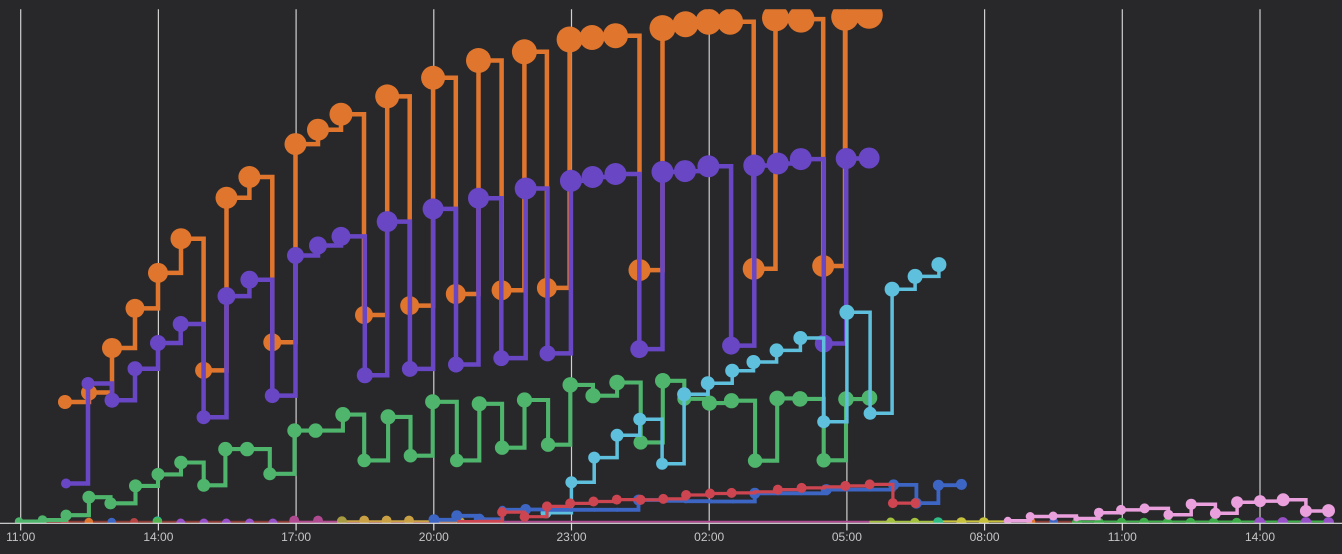 Image resolution: width=1342 pixels, height=554 pixels. Describe the element at coordinates (571, 537) in the screenshot. I see `svg-text: 23:00` at that location.